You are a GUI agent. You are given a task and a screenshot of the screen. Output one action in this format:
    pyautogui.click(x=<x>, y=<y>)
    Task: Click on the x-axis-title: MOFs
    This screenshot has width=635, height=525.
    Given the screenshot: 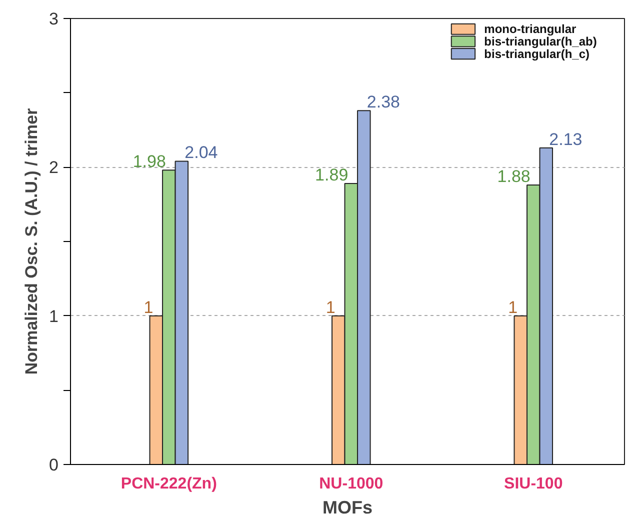 What is the action you would take?
    pyautogui.click(x=347, y=508)
    